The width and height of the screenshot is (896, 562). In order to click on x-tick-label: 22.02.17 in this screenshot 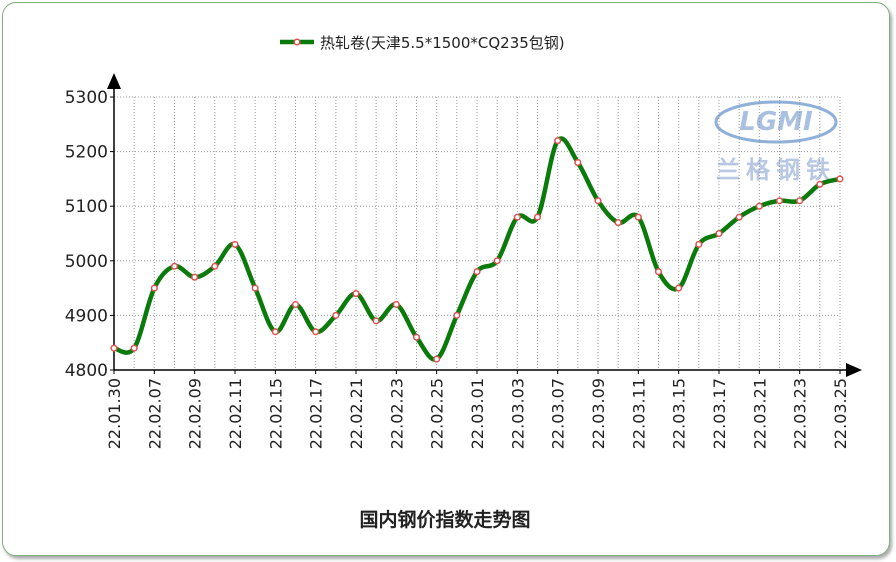, I will do `click(316, 413)`.